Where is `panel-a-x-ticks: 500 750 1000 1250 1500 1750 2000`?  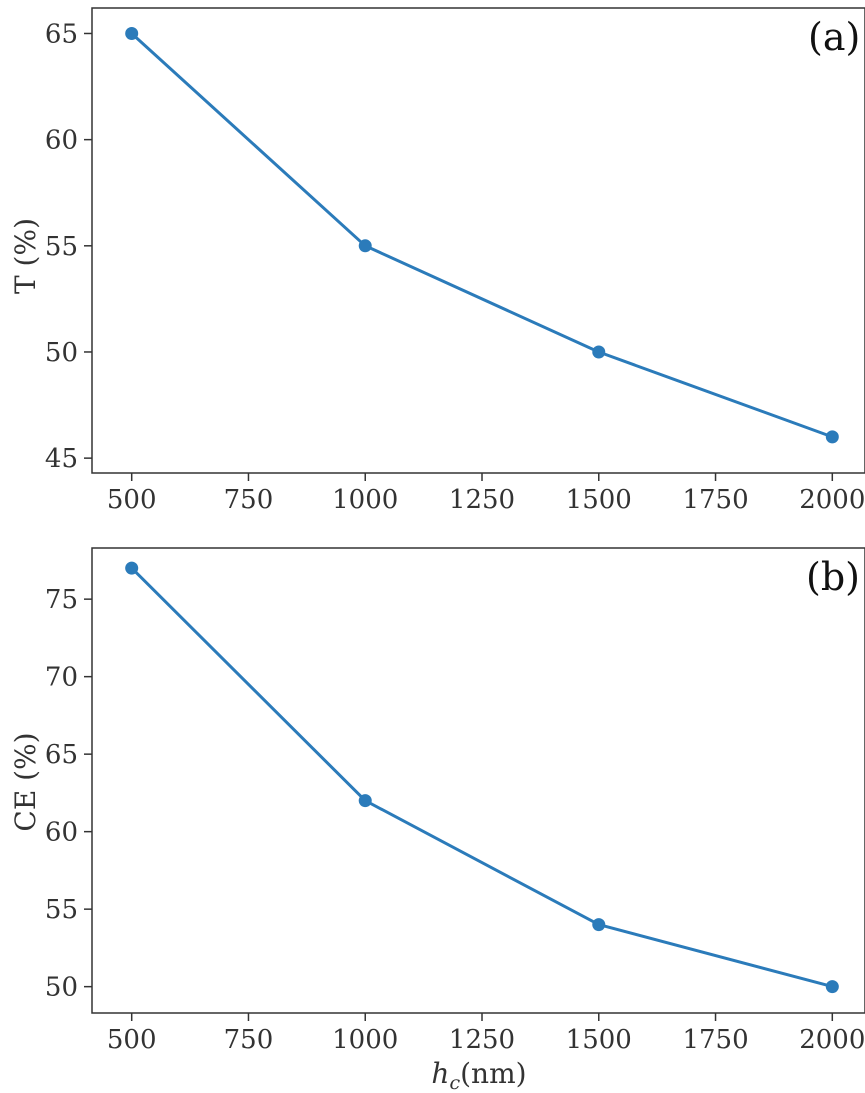
panel-a-x-ticks: 500 750 1000 1250 1500 1750 2000 is located at coordinates (486, 494).